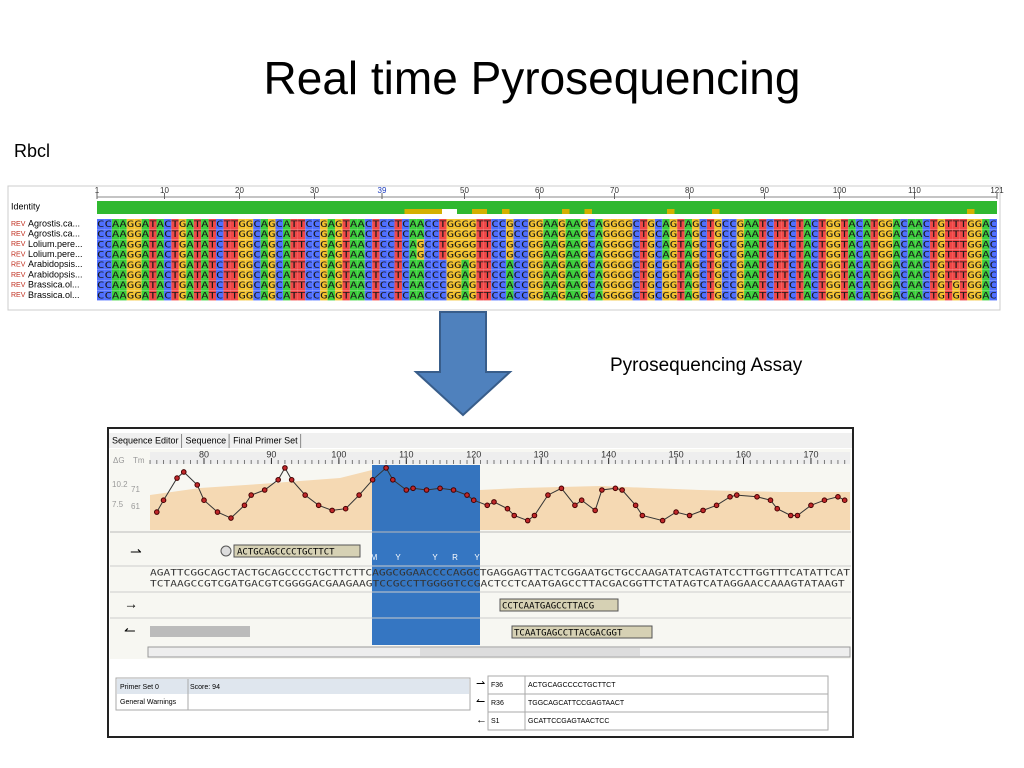  What do you see at coordinates (200, 631) in the screenshot?
I see `primer-gray` at bounding box center [200, 631].